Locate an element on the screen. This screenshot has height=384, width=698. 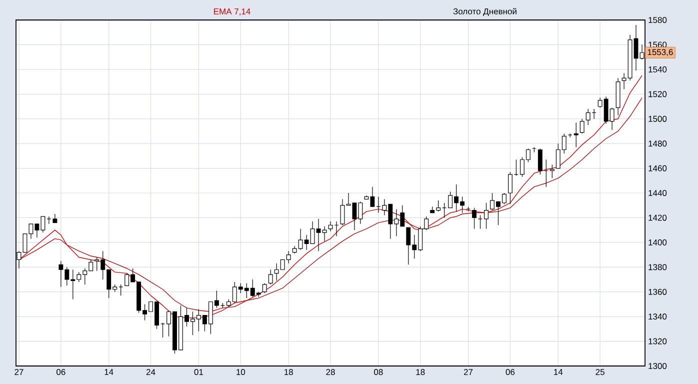
x-tick-label: 24 is located at coordinates (151, 372).